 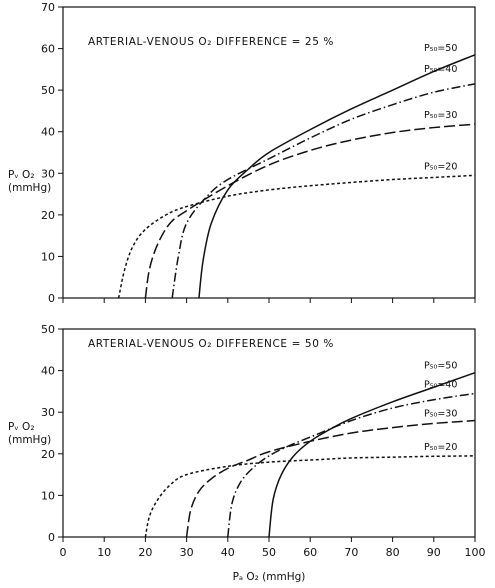 What do you see at coordinates (434, 552) in the screenshot?
I see `x-tick-label: 90` at bounding box center [434, 552].